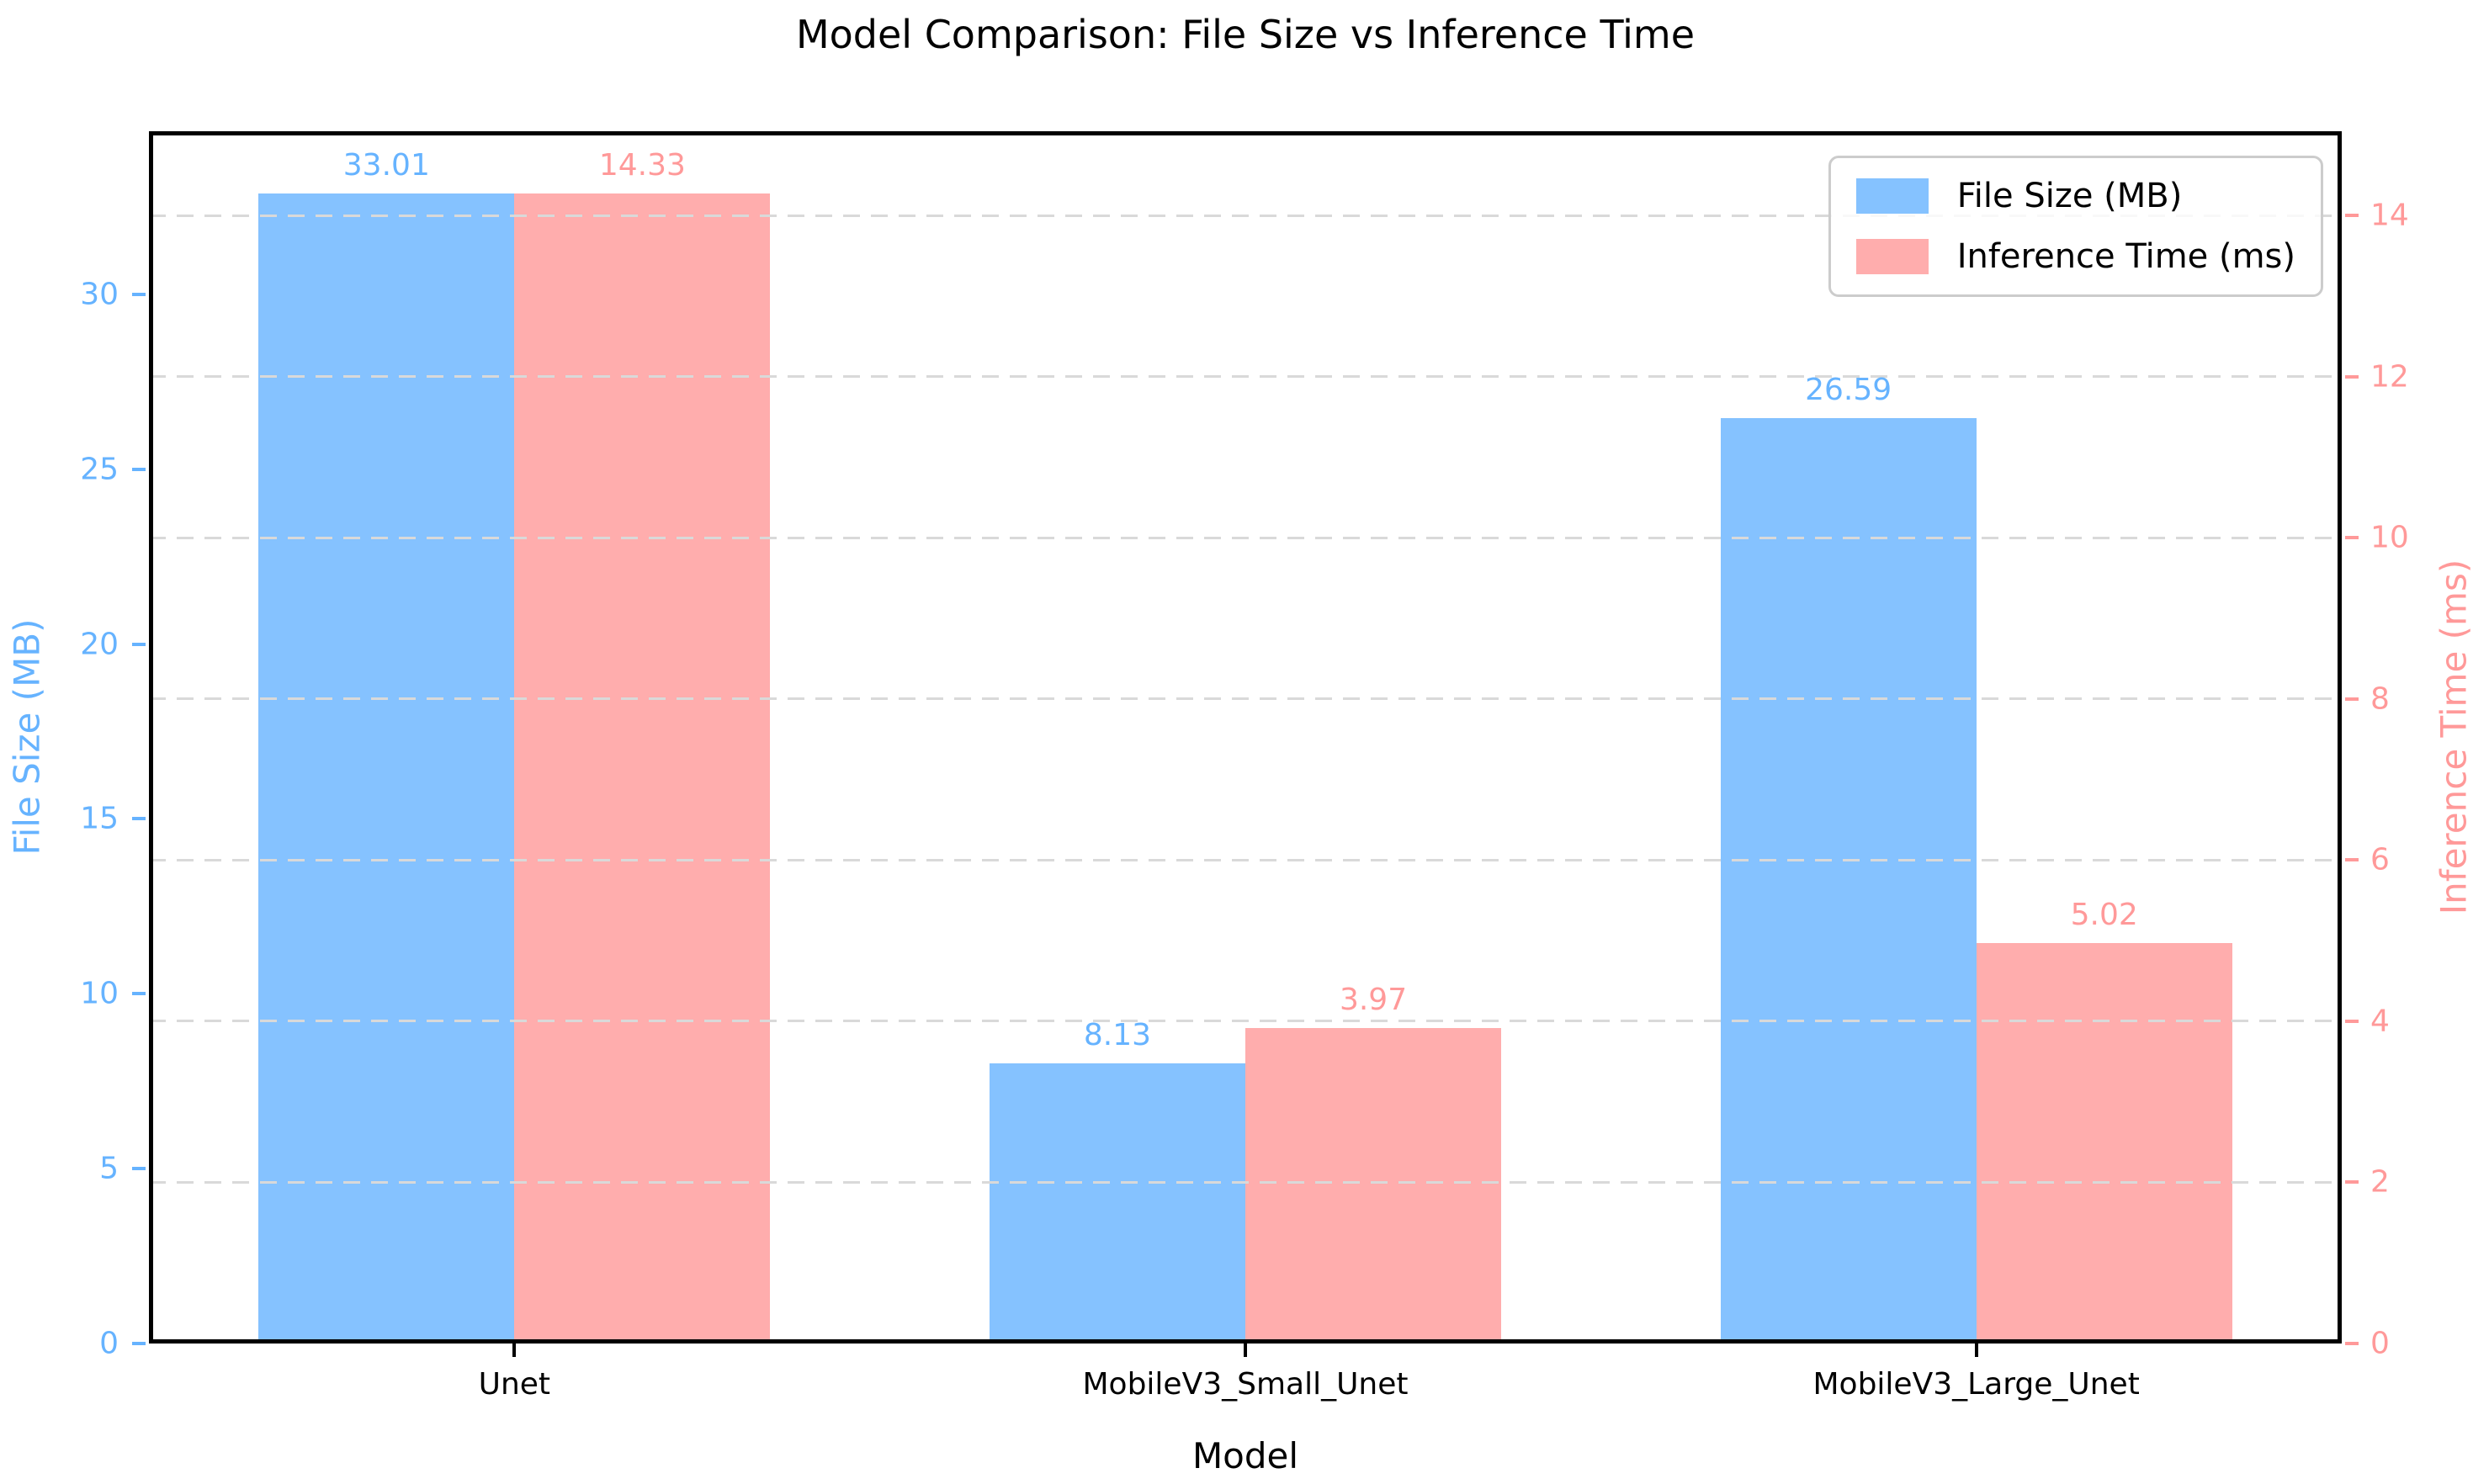 Image resolution: width=2489 pixels, height=1484 pixels. What do you see at coordinates (2380, 1343) in the screenshot?
I see `right-tick-label: 0` at bounding box center [2380, 1343].